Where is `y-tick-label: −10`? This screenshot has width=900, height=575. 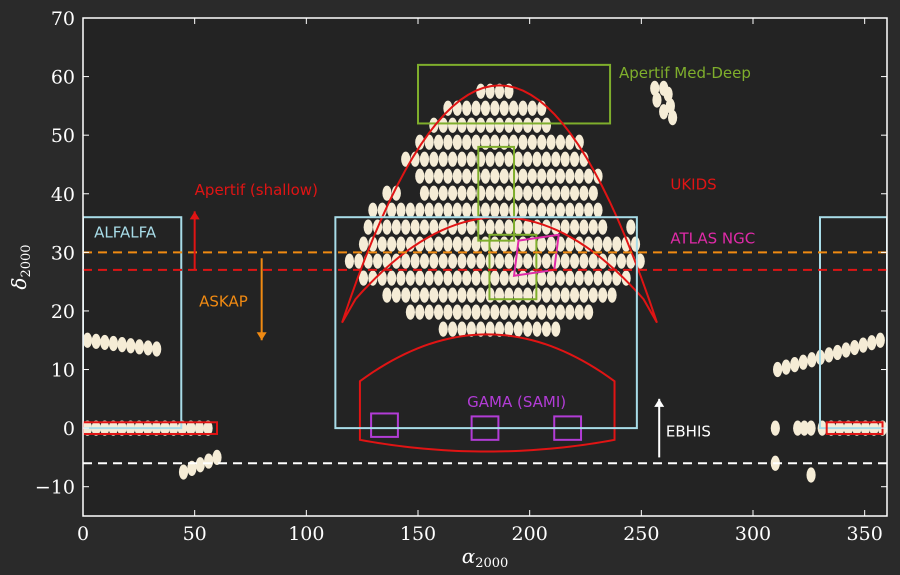 y-tick-label: −10 is located at coordinates (55, 488).